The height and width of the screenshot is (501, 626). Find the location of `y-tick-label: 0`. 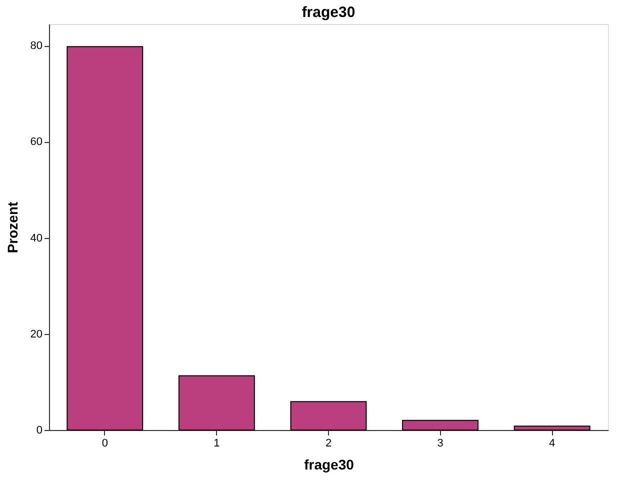

y-tick-label: 0 is located at coordinates (39, 430).